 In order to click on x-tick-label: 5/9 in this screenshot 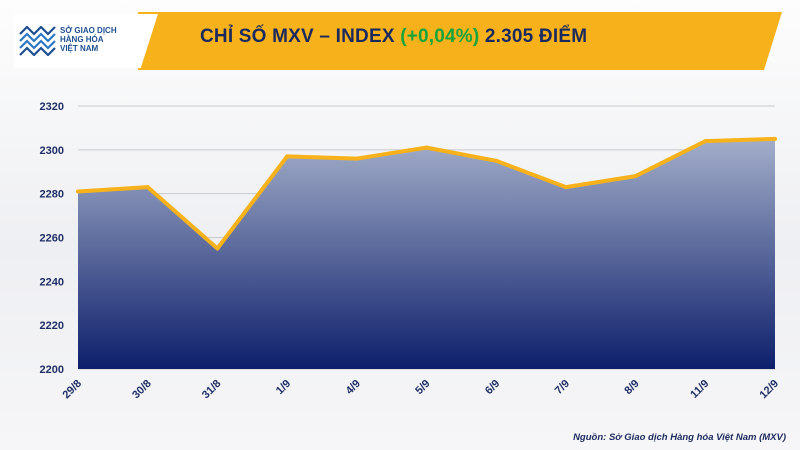, I will do `click(422, 387)`.